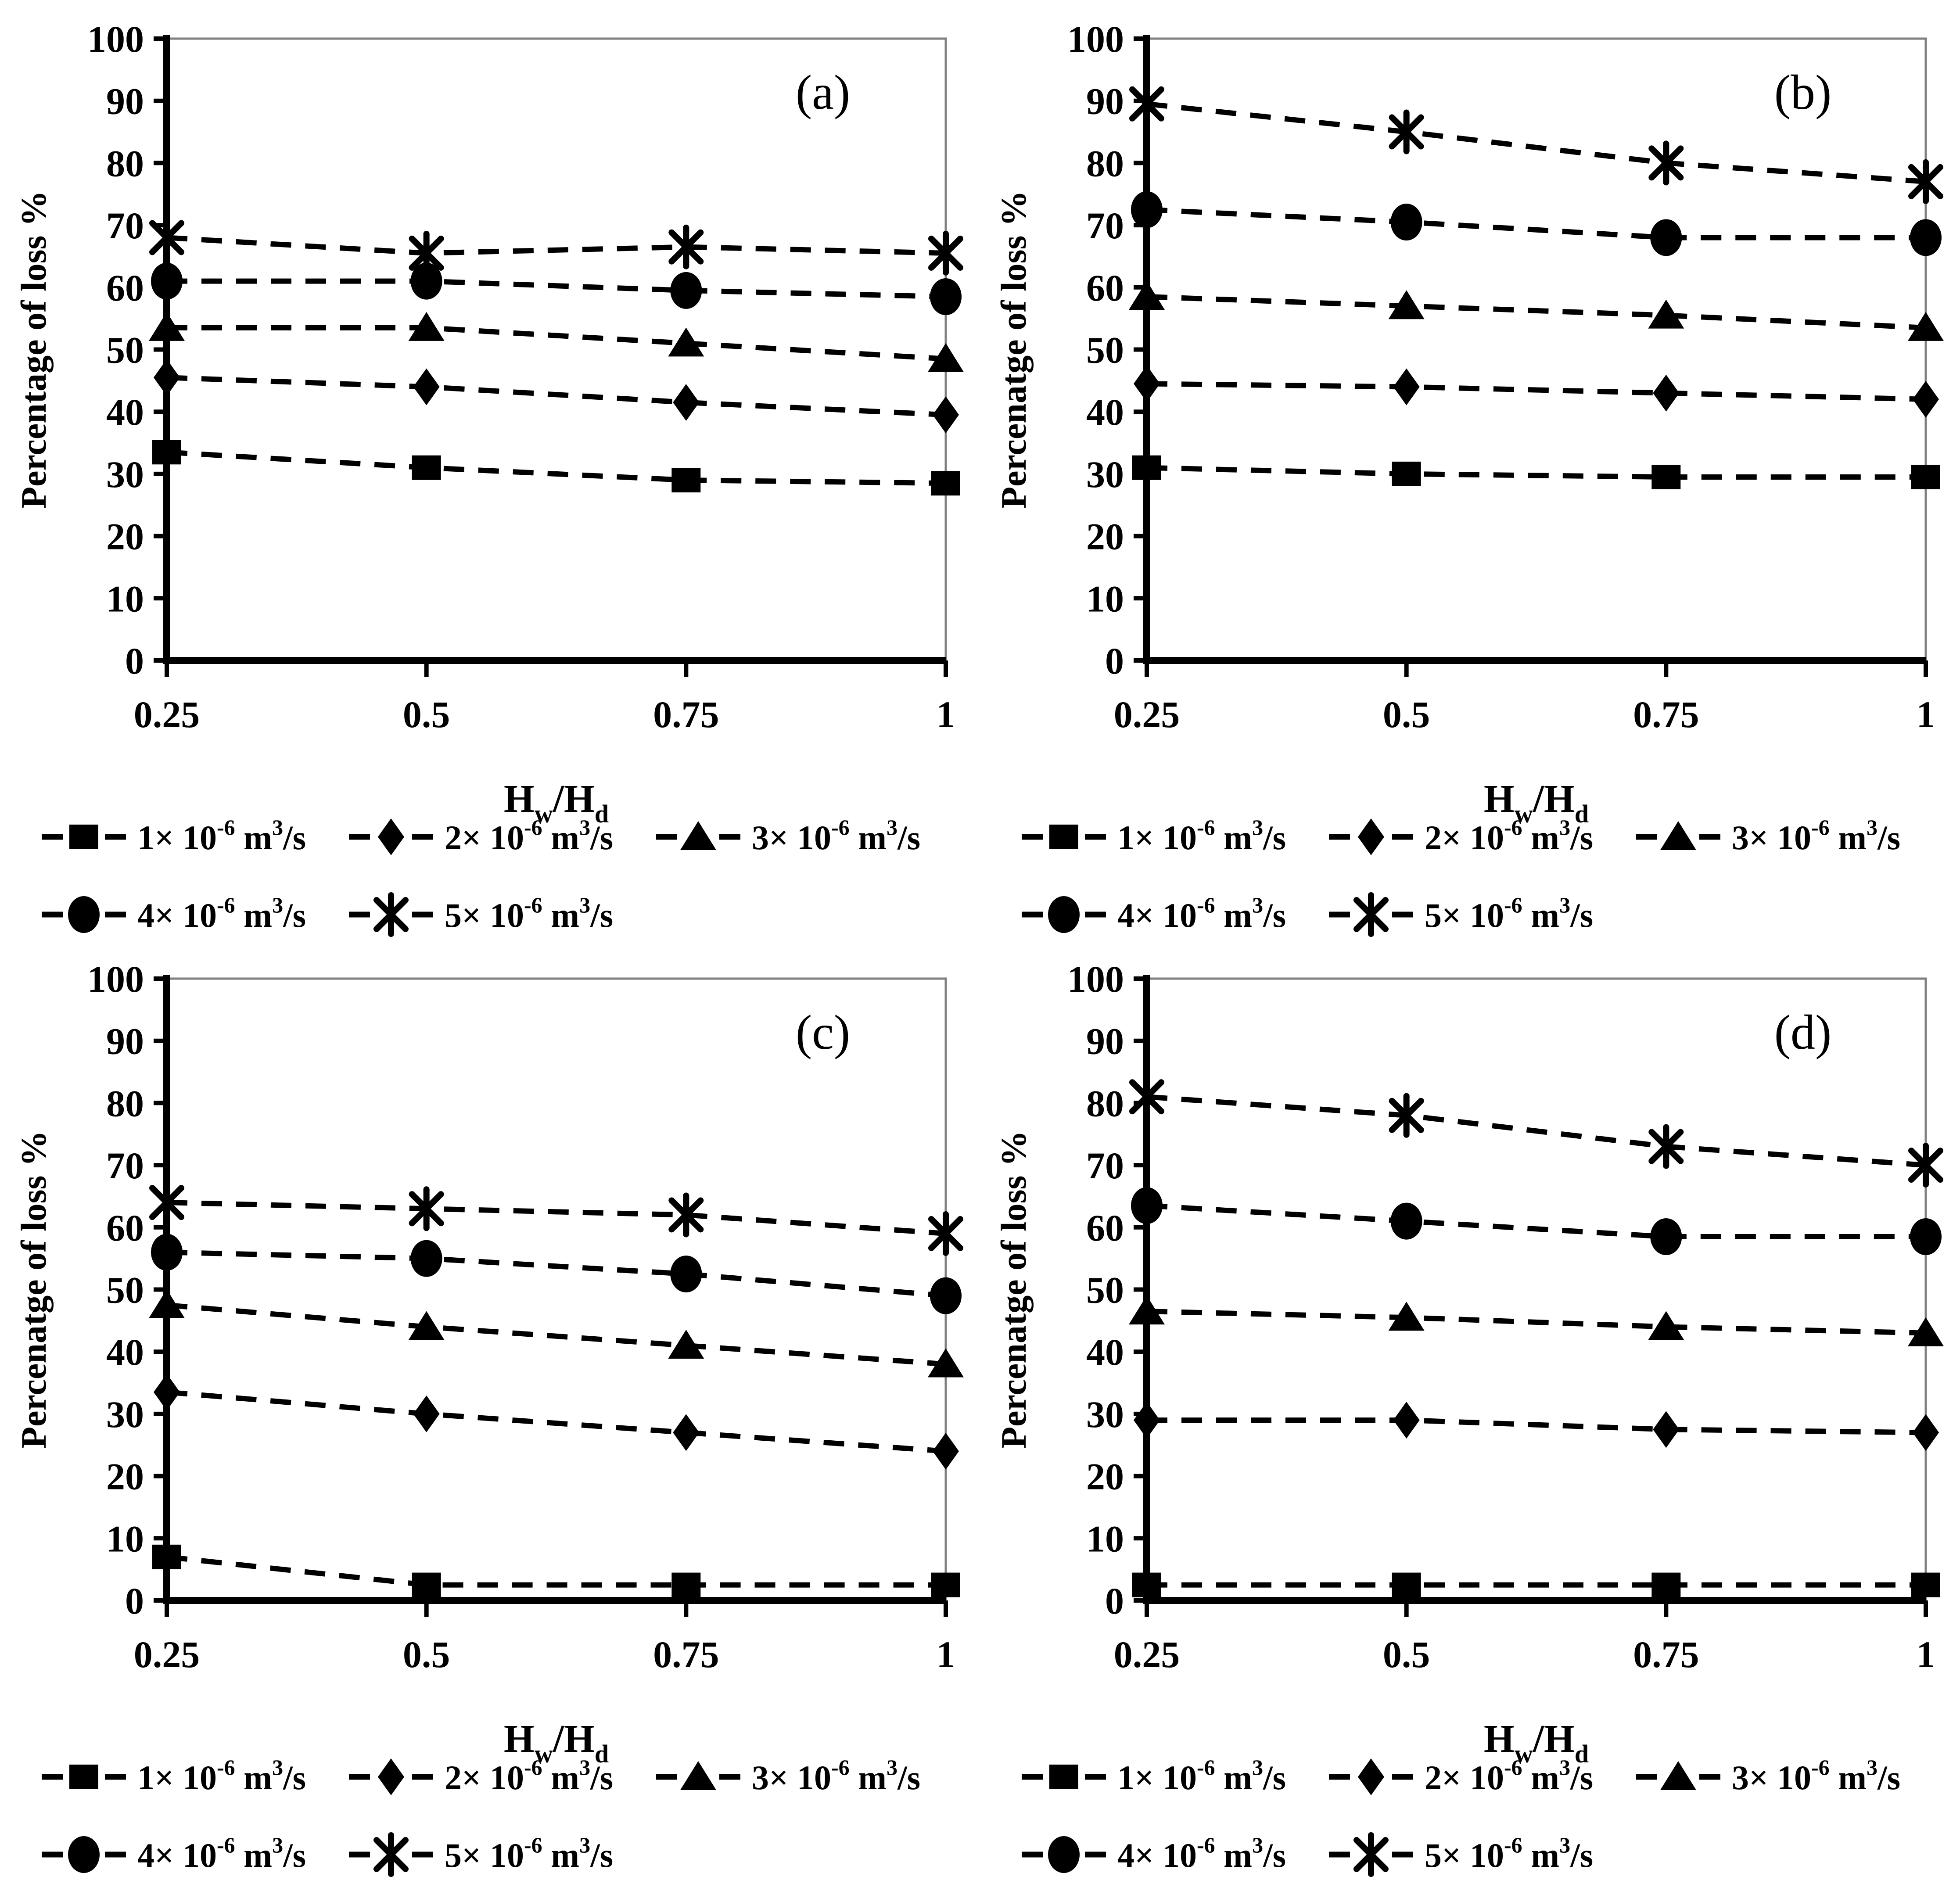 The image size is (1960, 1880). I want to click on legend-item-diamond: 2× 10-6 m3/s, so click(481, 836).